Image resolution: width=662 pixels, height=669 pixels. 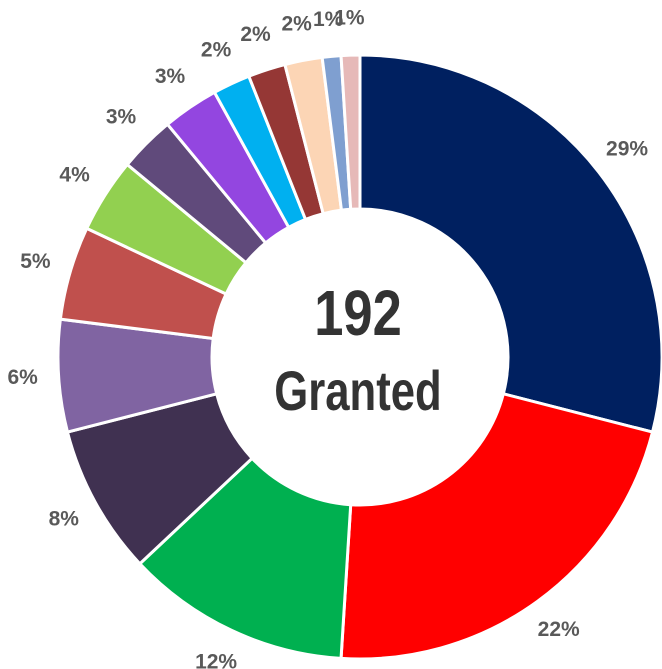 I want to click on slice, so click(x=350, y=132).